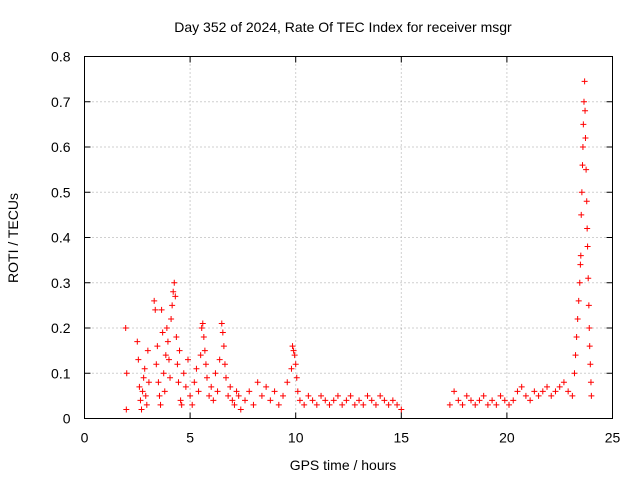  I want to click on x-tick-label: 20, so click(507, 438).